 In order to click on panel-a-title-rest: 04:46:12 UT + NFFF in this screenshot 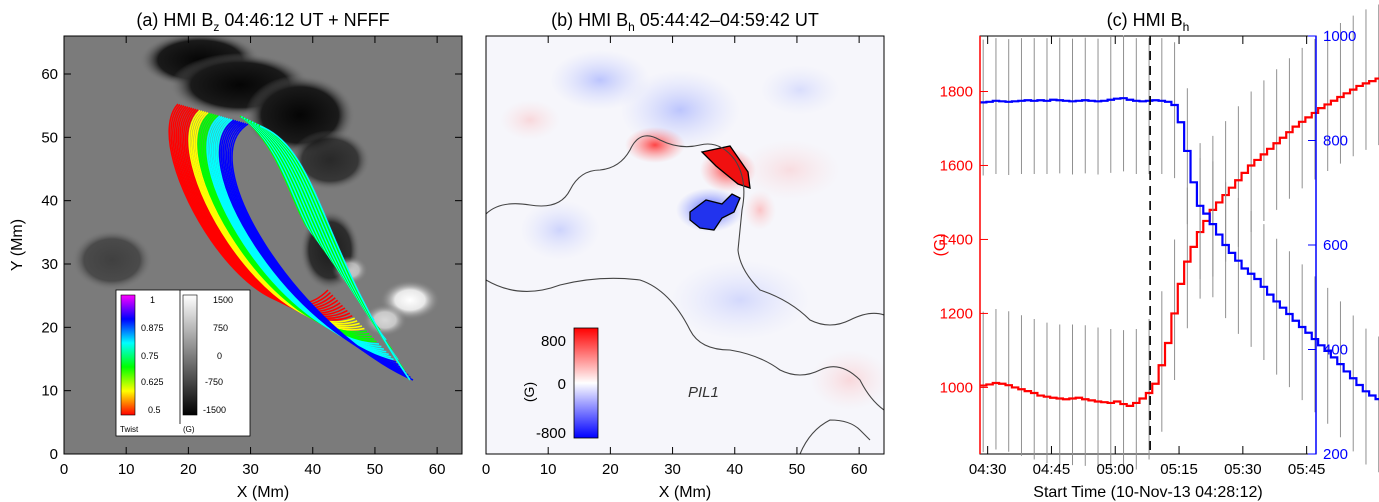, I will do `click(304, 20)`.